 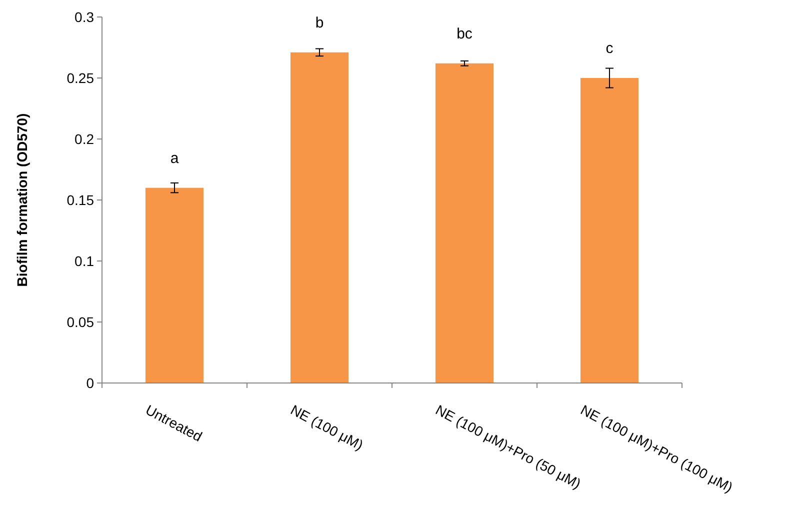 What do you see at coordinates (610, 48) in the screenshot?
I see `annotation: c` at bounding box center [610, 48].